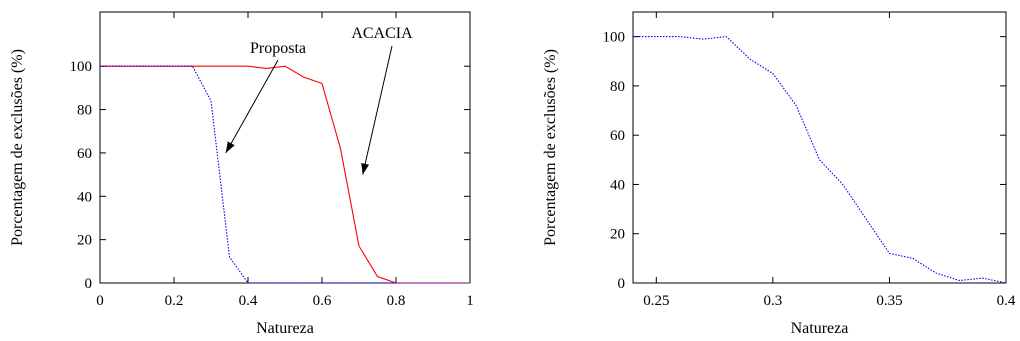 The width and height of the screenshot is (1020, 341). I want to click on x-tick-label: 0.35, so click(889, 301).